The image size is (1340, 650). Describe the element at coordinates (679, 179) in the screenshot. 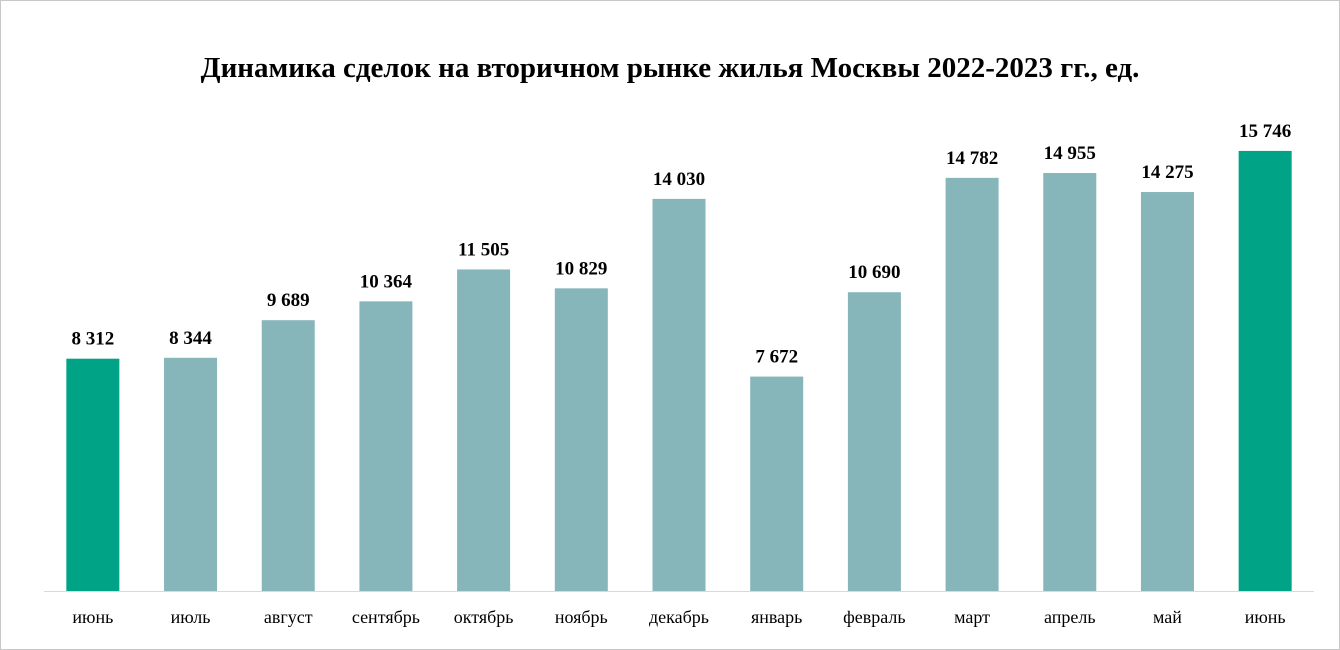

I see `bar-value-label: 14 030` at that location.